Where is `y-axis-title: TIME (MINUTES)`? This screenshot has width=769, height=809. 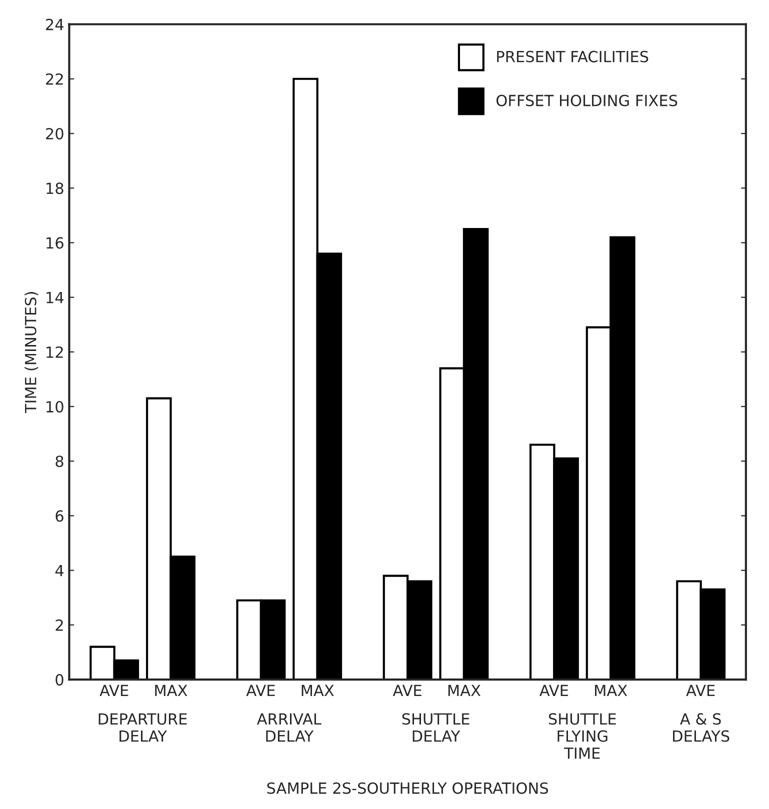
y-axis-title: TIME (MINUTES) is located at coordinates (31, 353).